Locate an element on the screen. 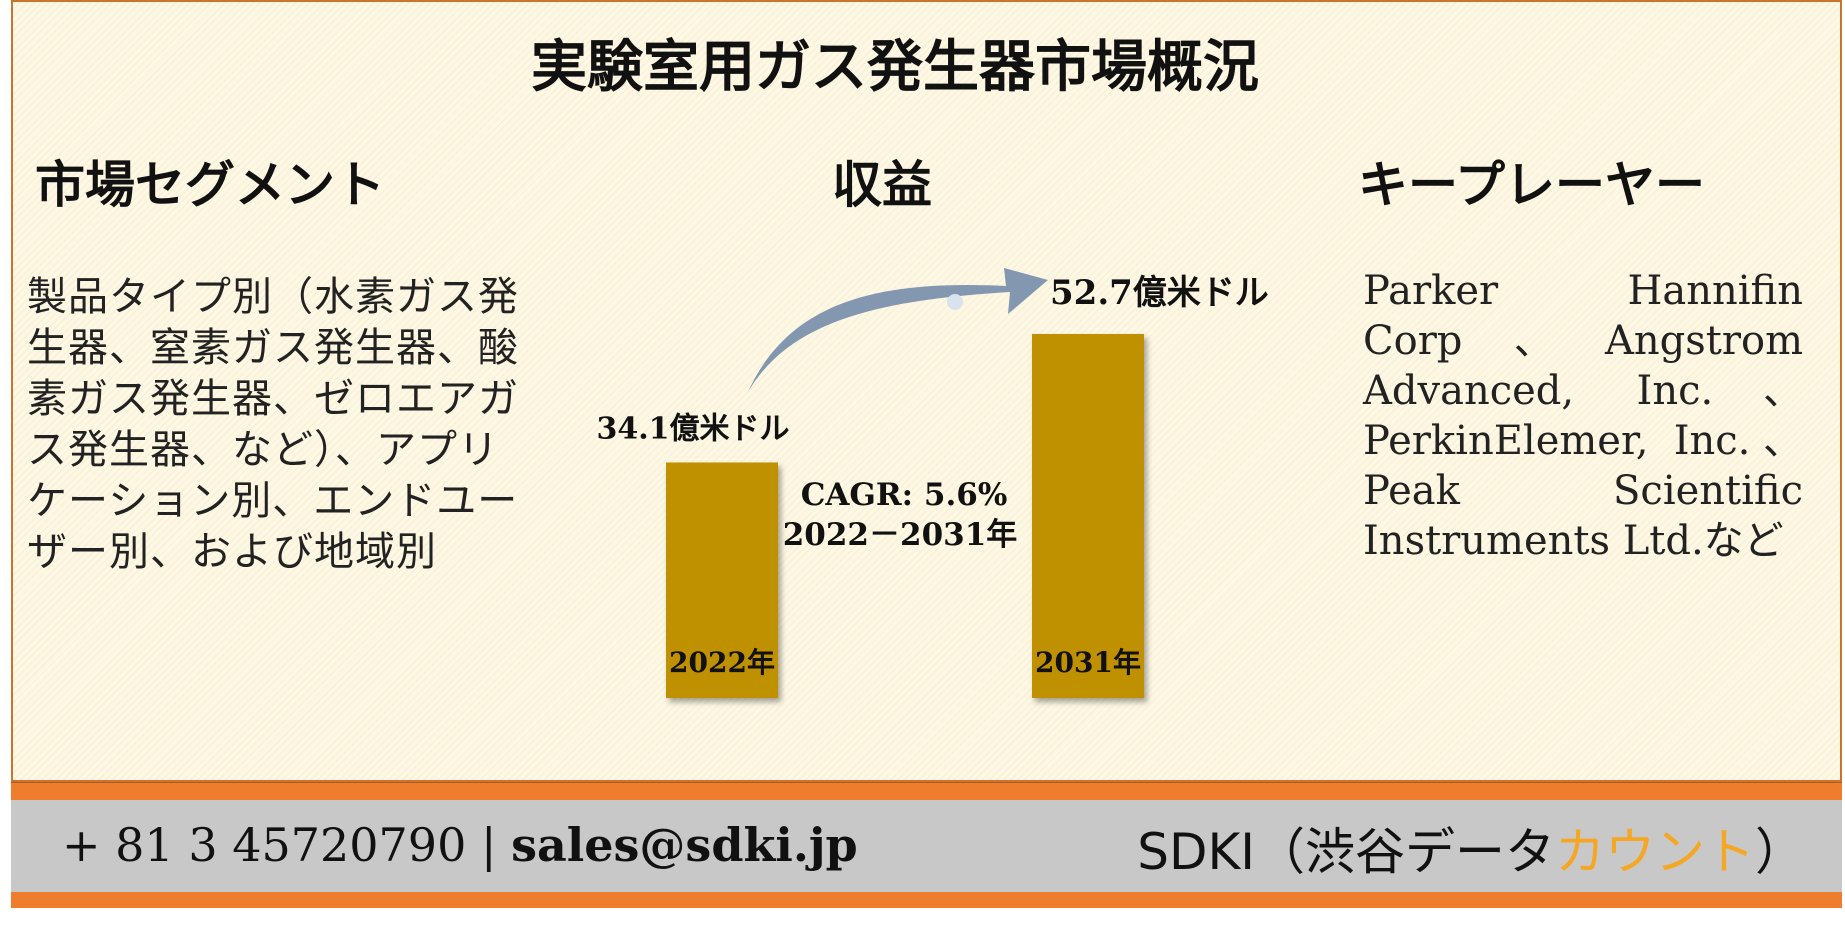  bar-2022年 is located at coordinates (722, 580).